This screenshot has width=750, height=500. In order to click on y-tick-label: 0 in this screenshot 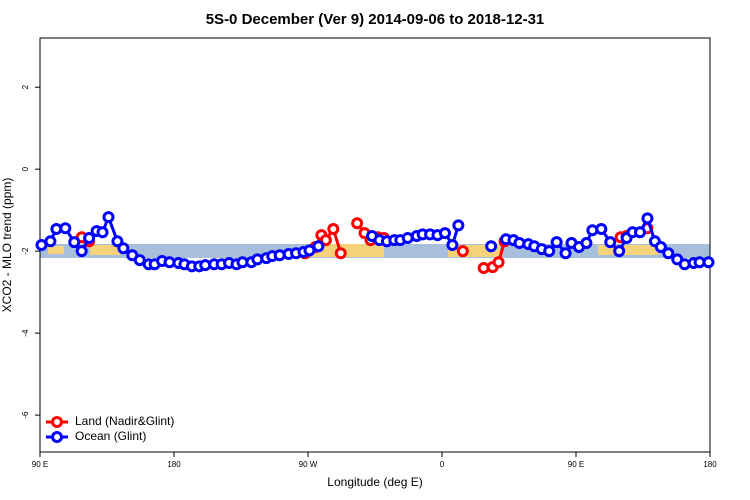, I will do `click(25, 168)`.